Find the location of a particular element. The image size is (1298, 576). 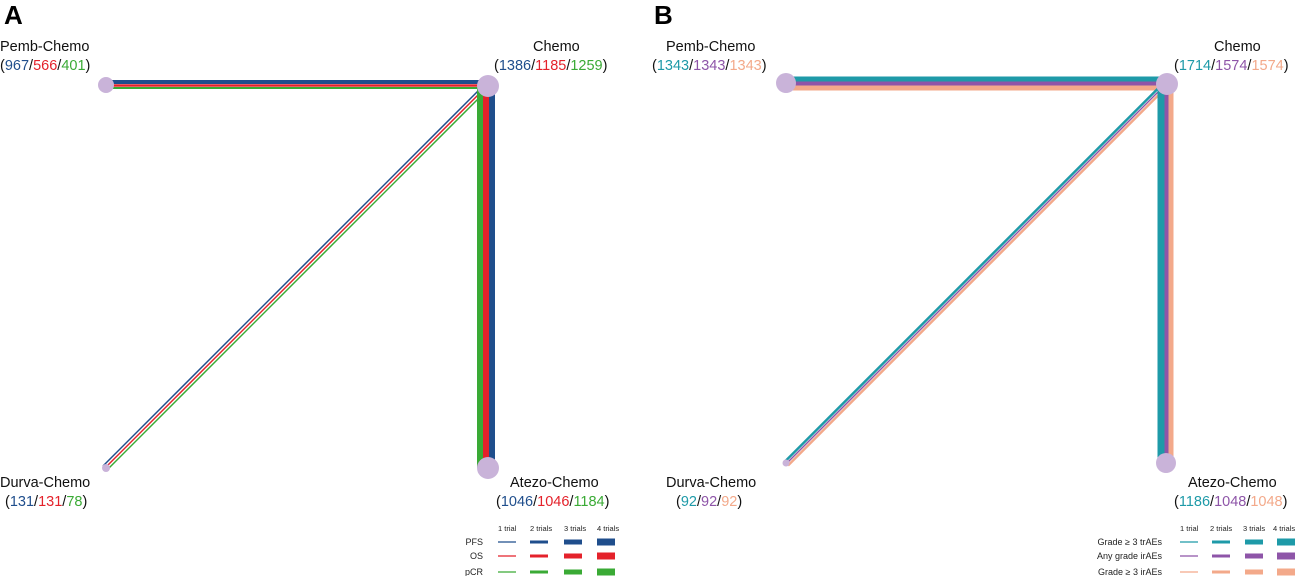

legend-a-row-2: OS is located at coordinates (476, 556).